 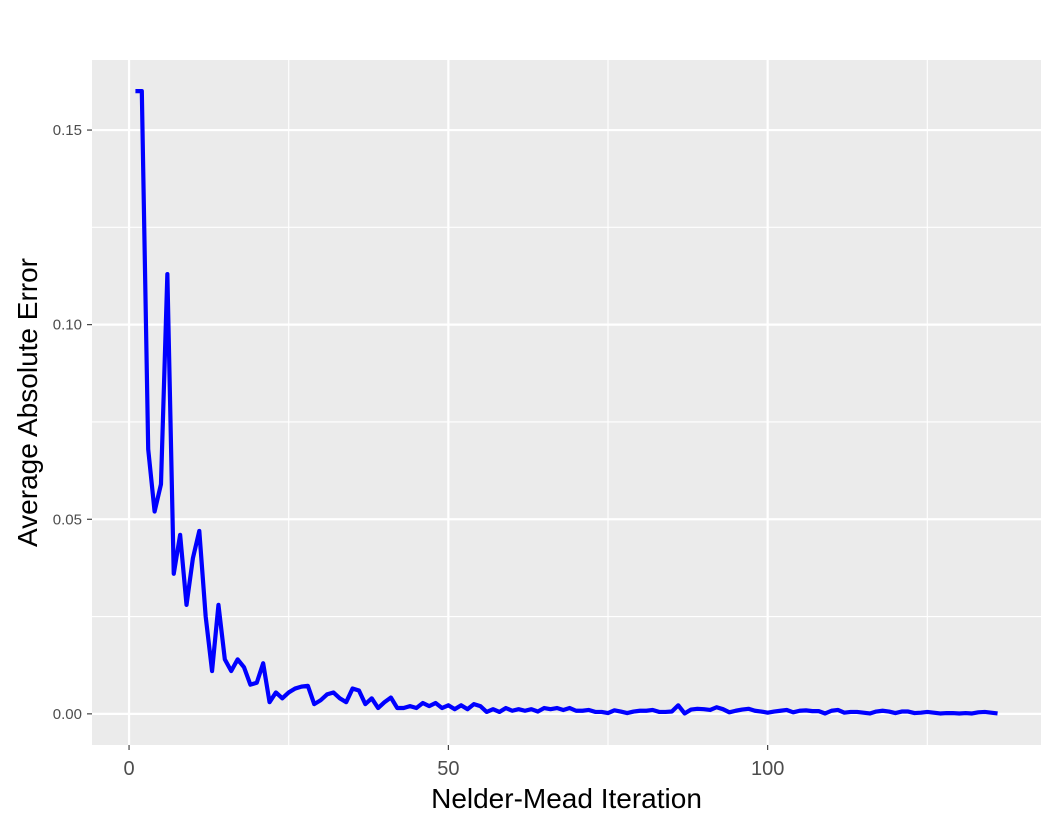 What do you see at coordinates (72, 422) in the screenshot?
I see `y-axis: 0.00 0.05 0.10 0.15` at bounding box center [72, 422].